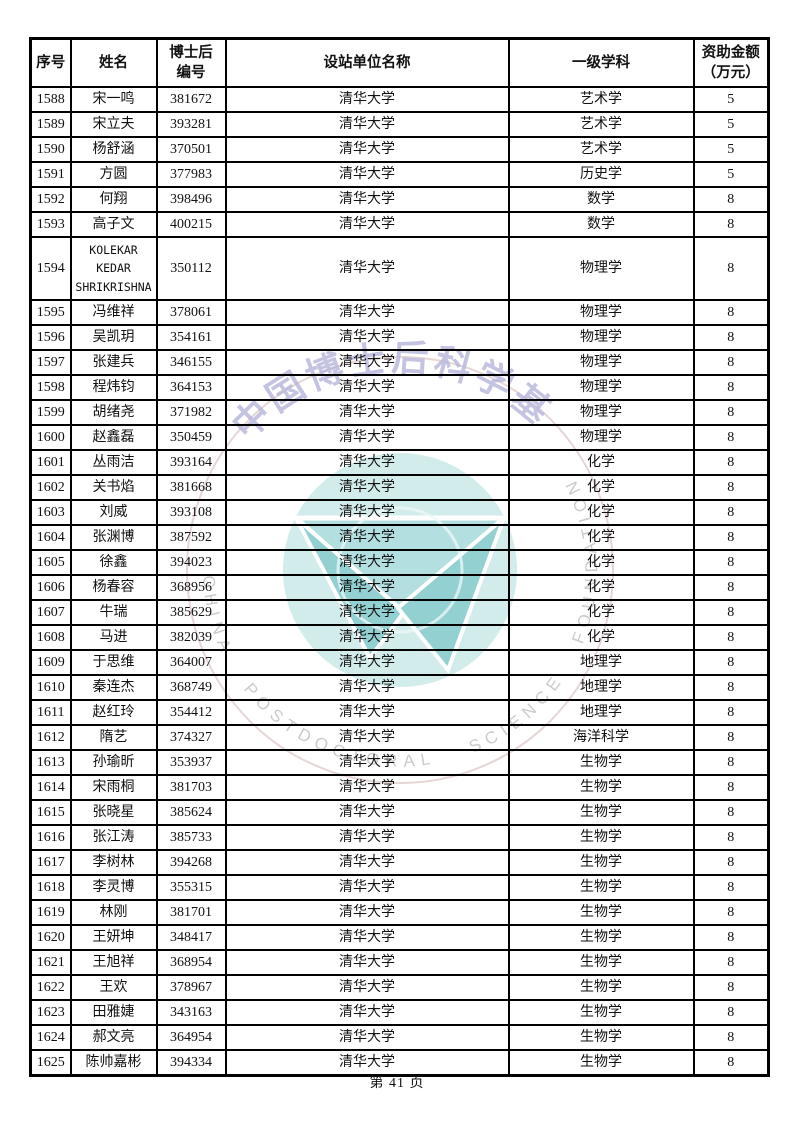 The height and width of the screenshot is (1123, 794). I want to click on table-row: 1606 杨春容 368956 清华大学 化学 8, so click(399, 588).